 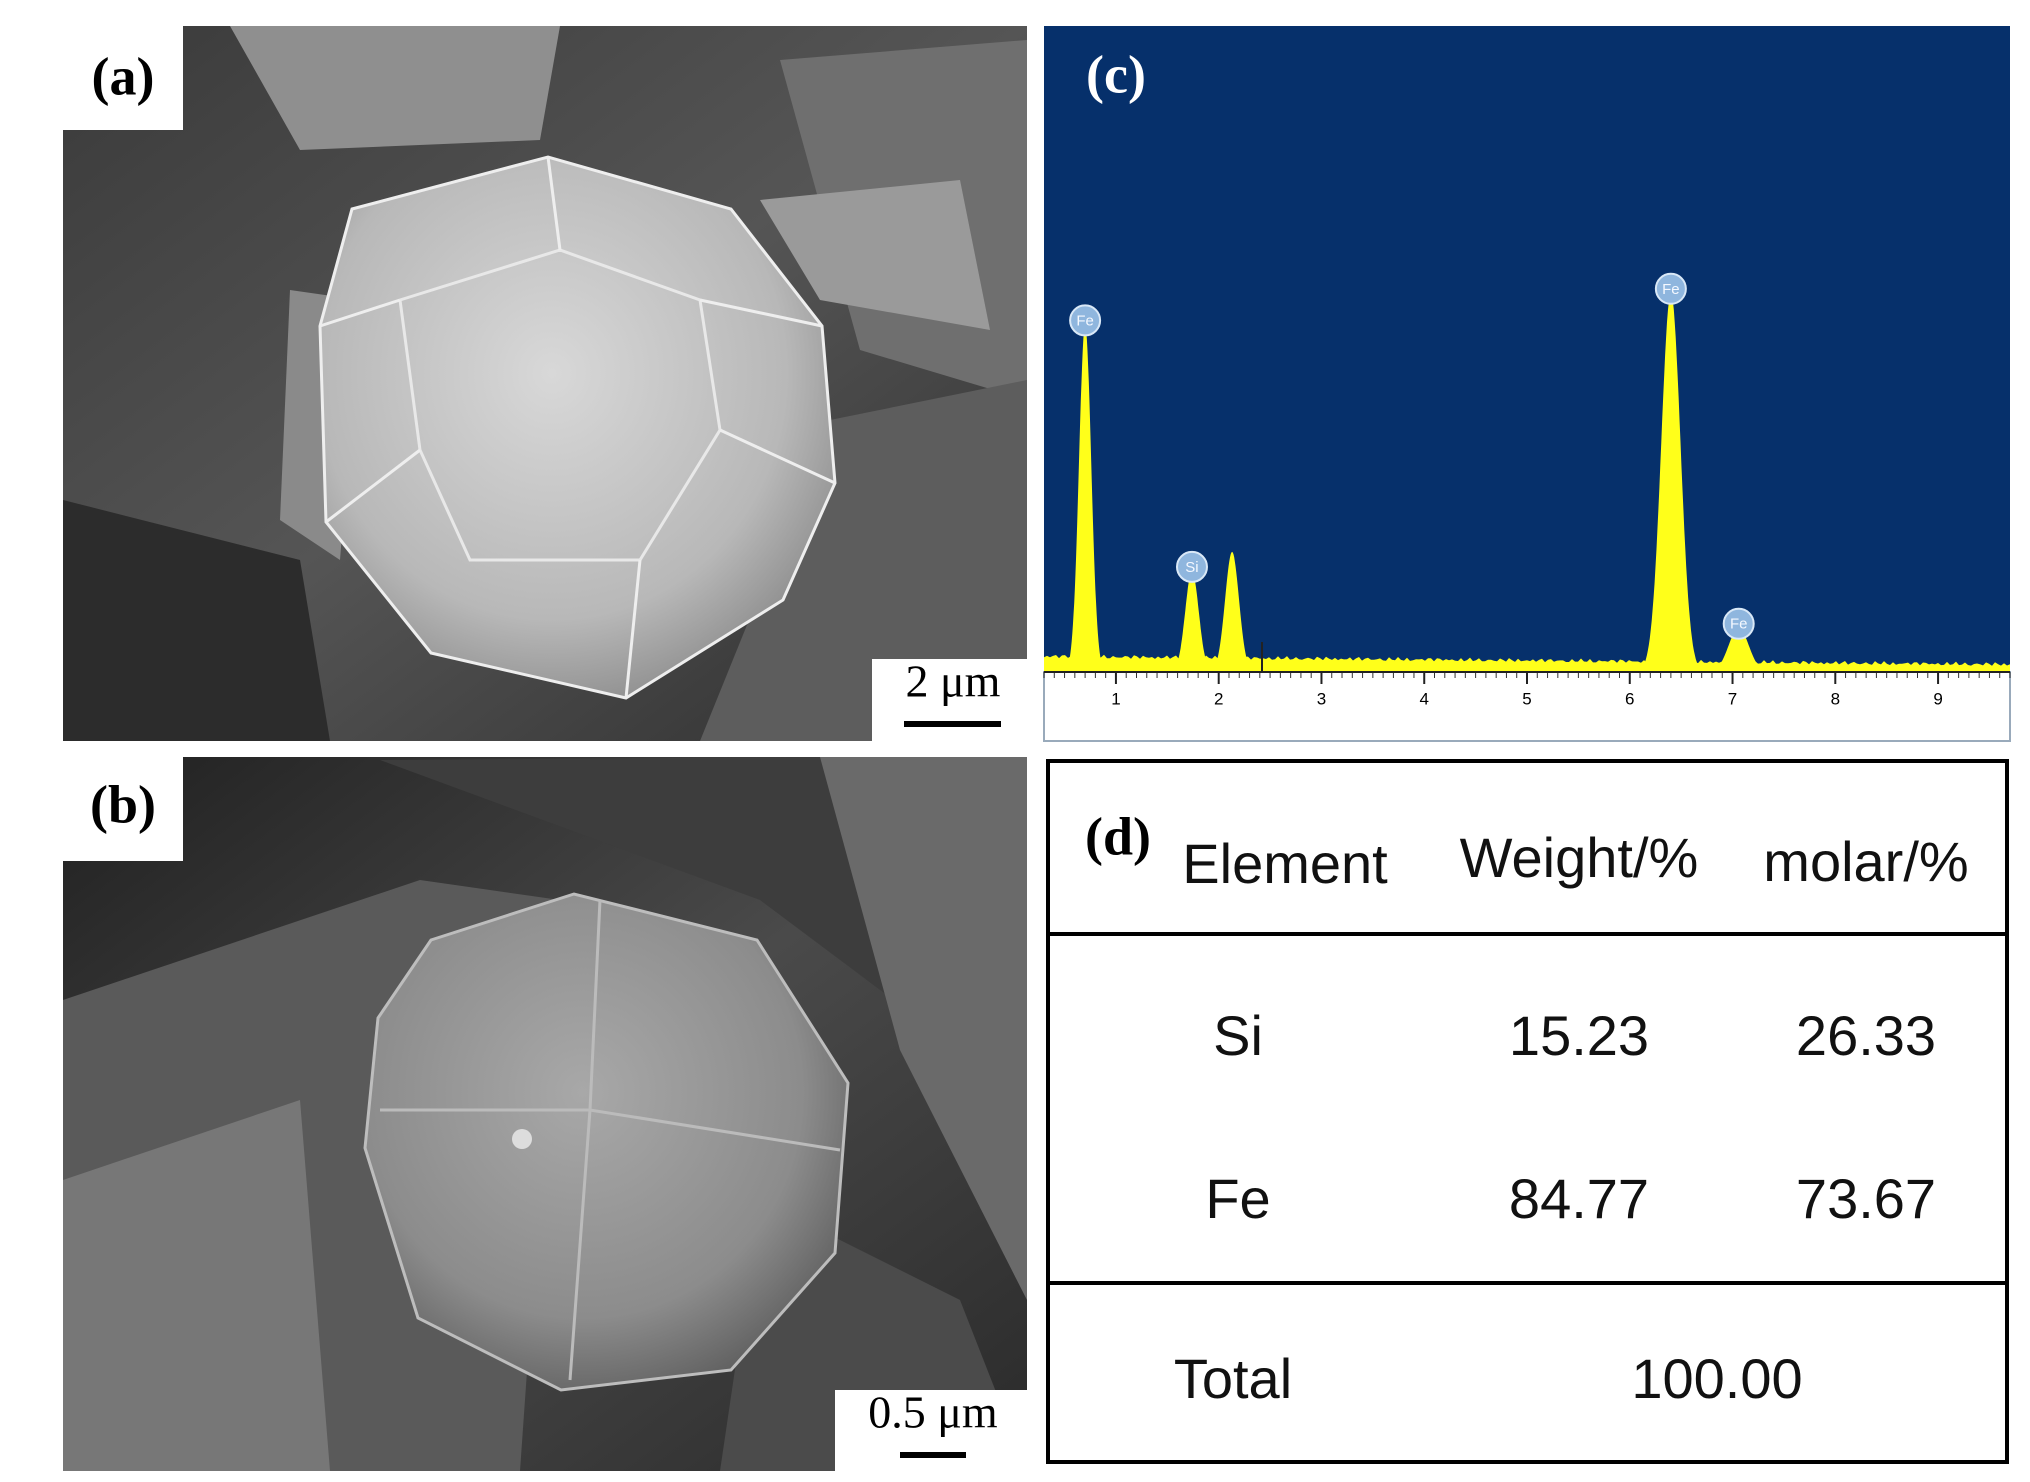 What do you see at coordinates (1233, 1378) in the screenshot?
I see `cell: Total` at bounding box center [1233, 1378].